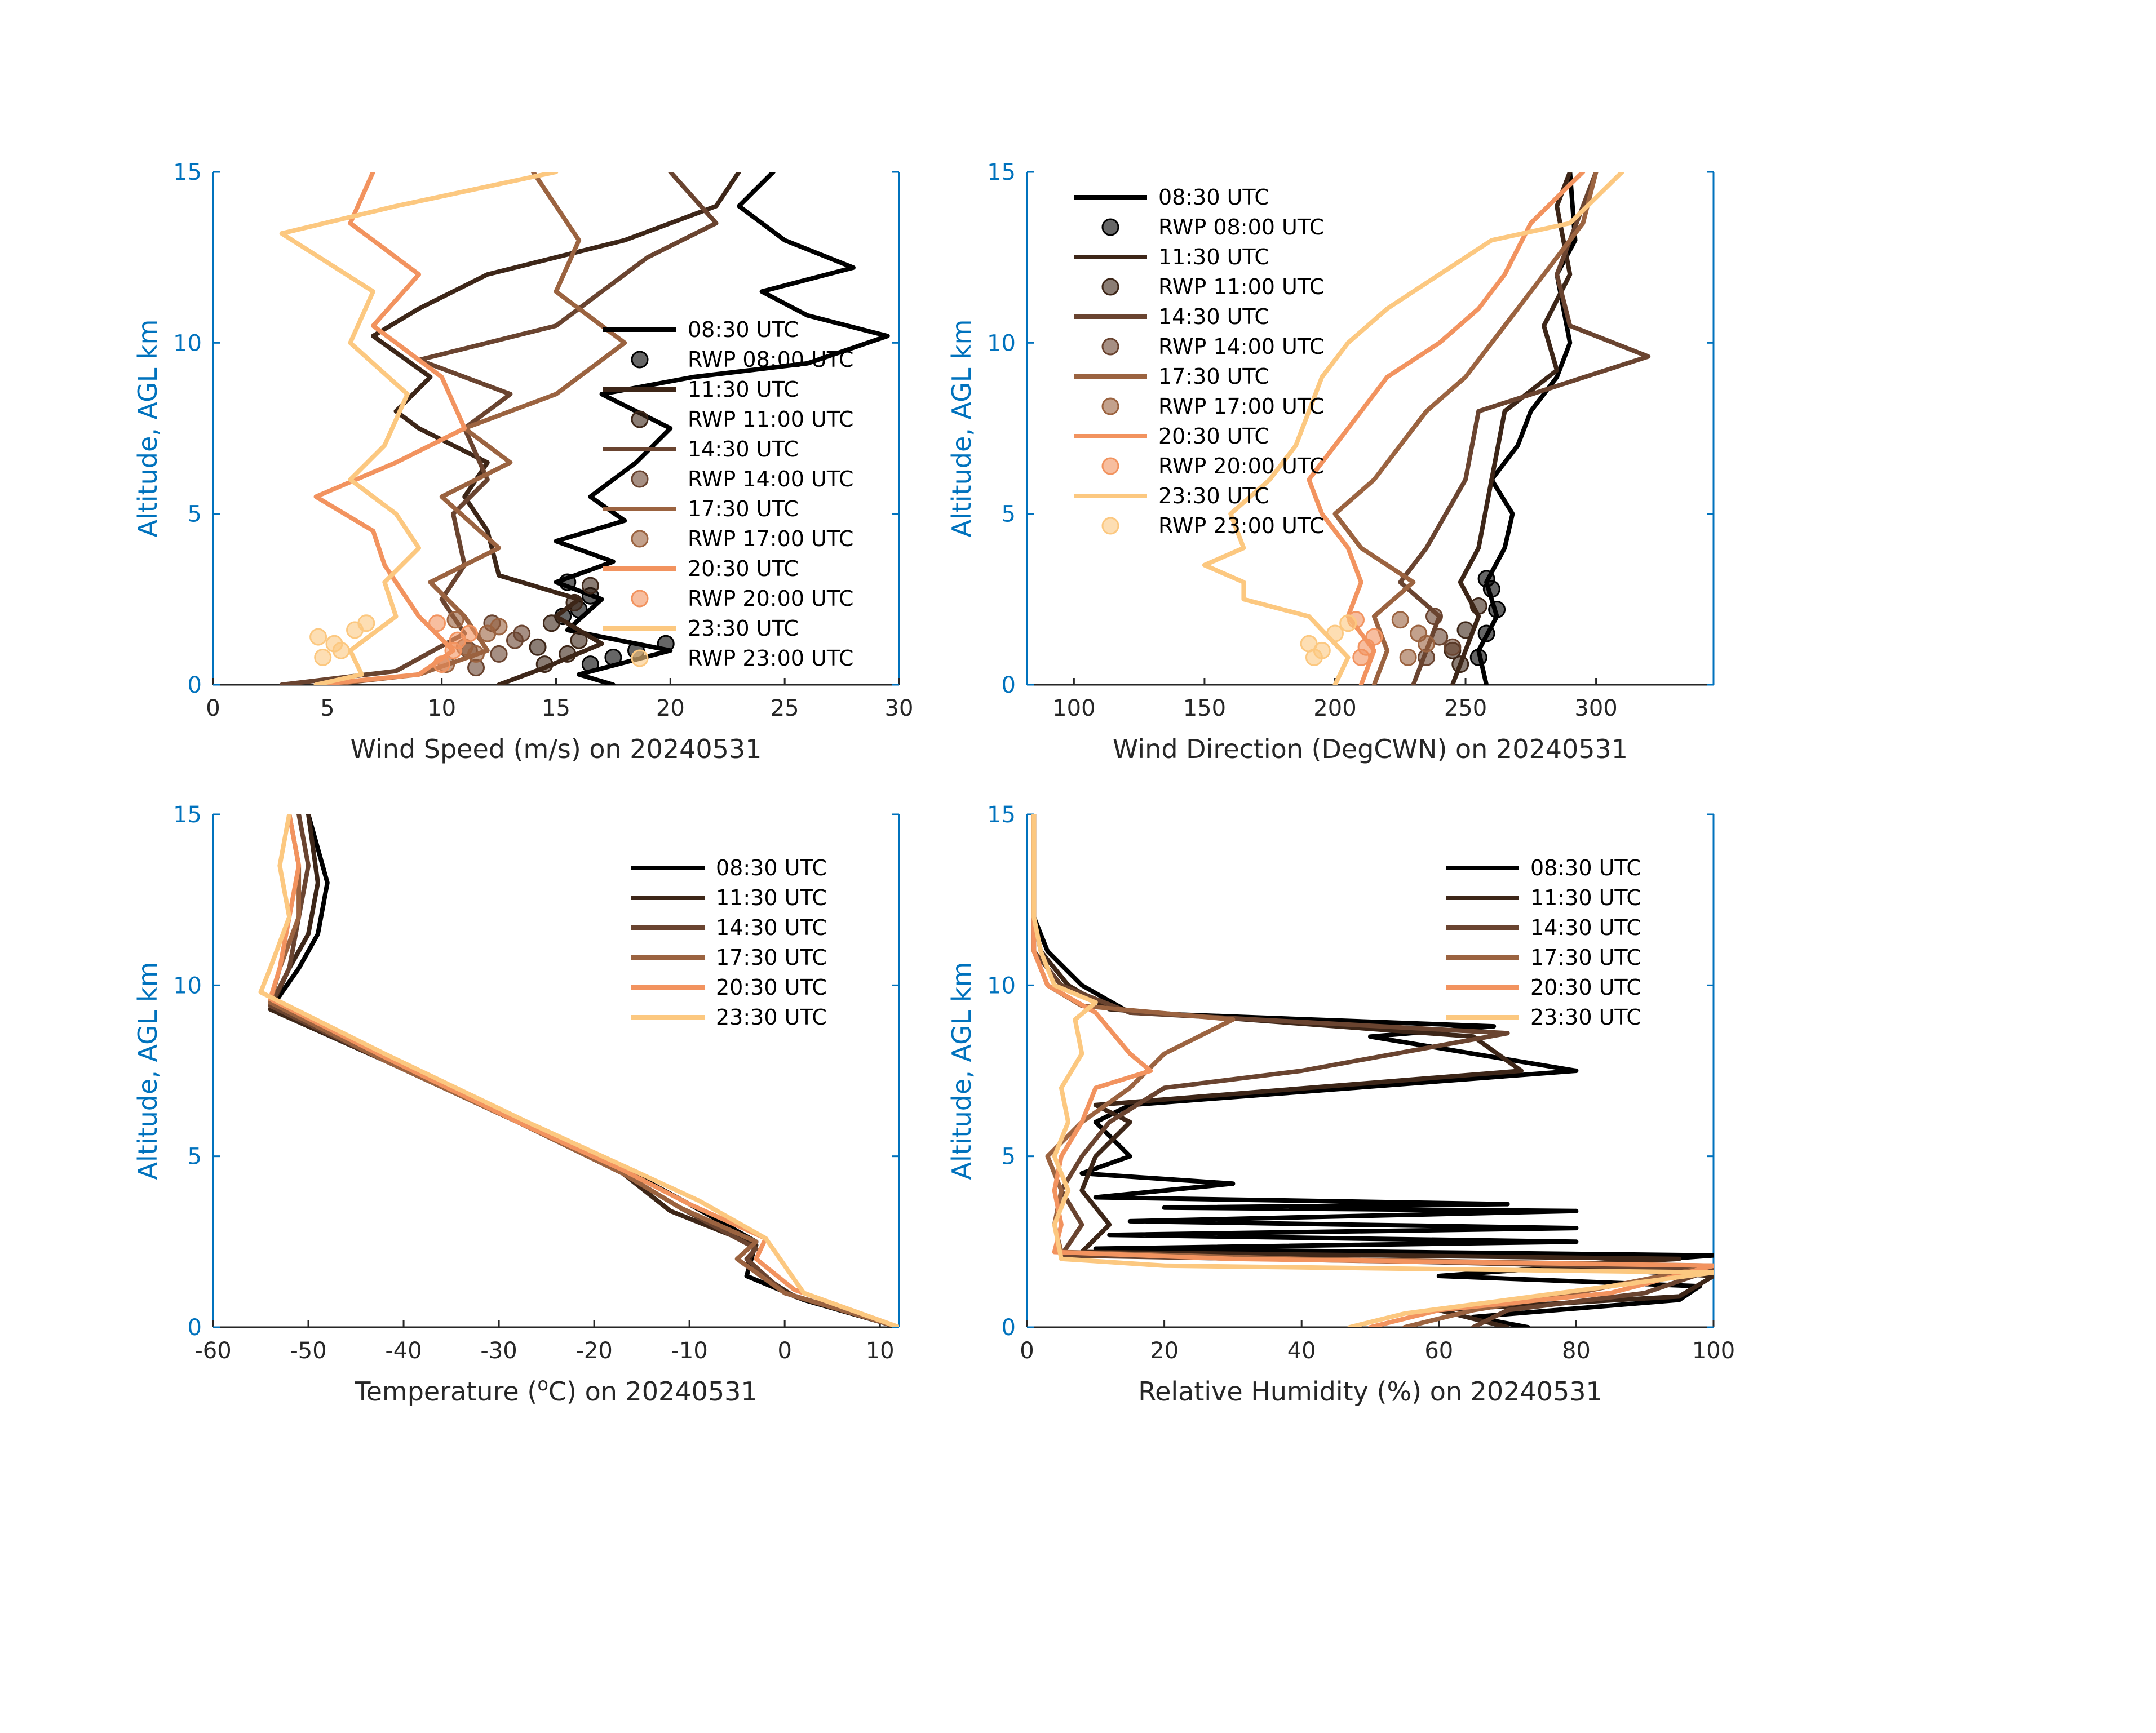 The width and height of the screenshot is (2156, 1733). What do you see at coordinates (446, 1391) in the screenshot?
I see `x-axis-label-part: Temperature (` at bounding box center [446, 1391].